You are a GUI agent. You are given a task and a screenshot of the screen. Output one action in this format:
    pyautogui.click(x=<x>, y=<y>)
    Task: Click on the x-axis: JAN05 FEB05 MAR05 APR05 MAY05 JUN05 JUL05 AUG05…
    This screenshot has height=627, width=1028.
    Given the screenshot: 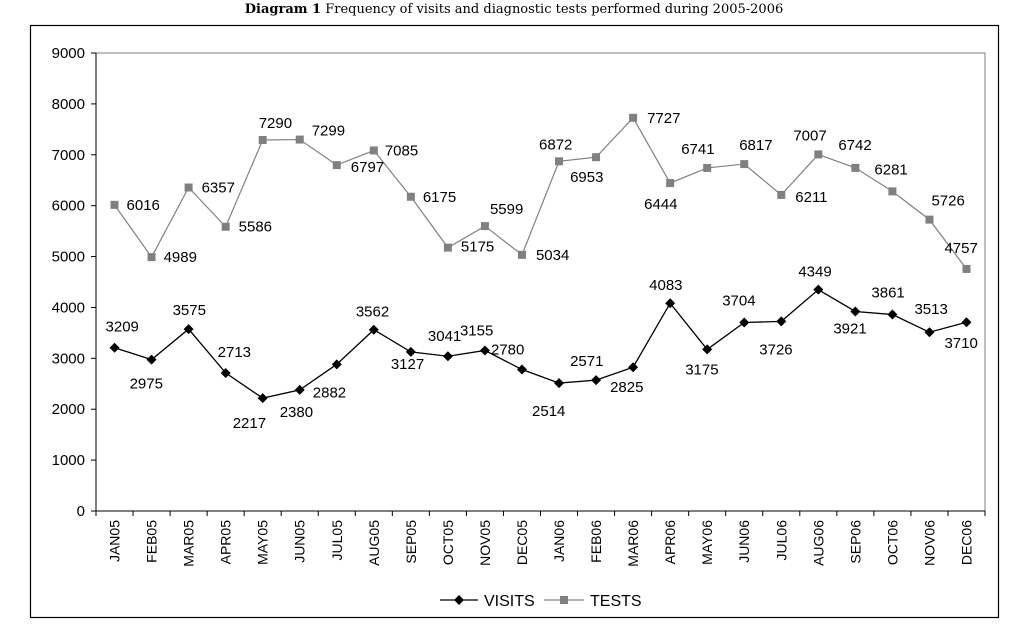 What is the action you would take?
    pyautogui.click(x=540, y=539)
    